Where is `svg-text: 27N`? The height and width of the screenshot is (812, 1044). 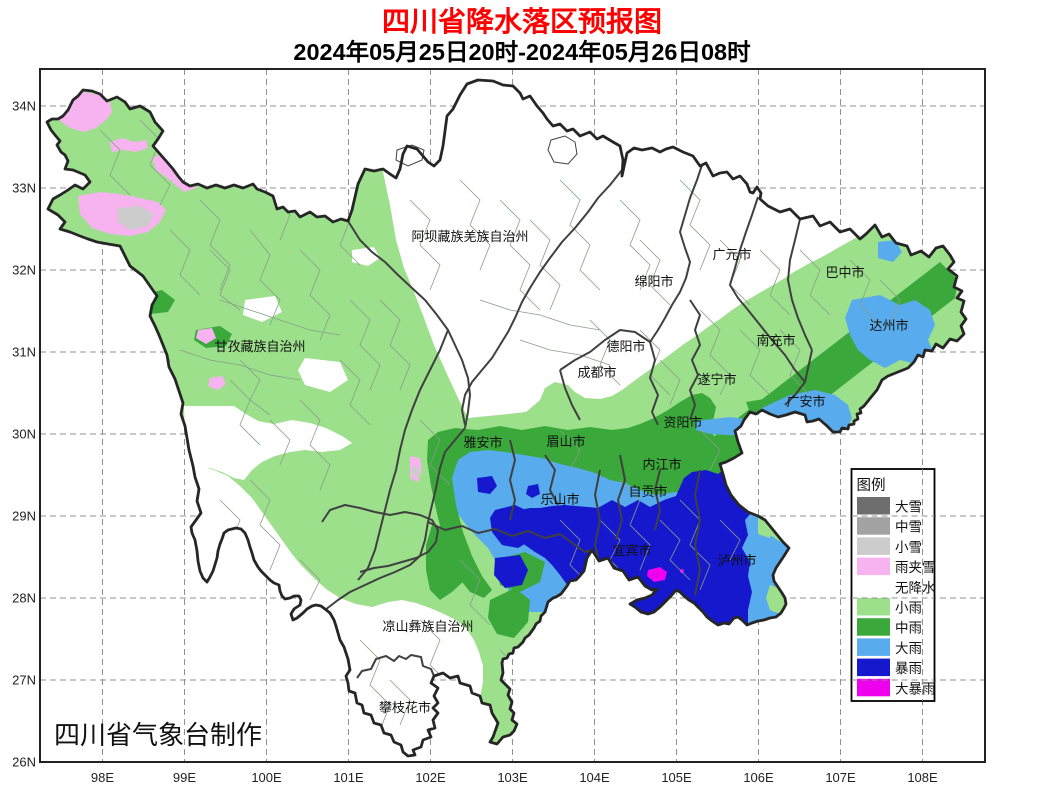 svg-text: 27N is located at coordinates (24, 680).